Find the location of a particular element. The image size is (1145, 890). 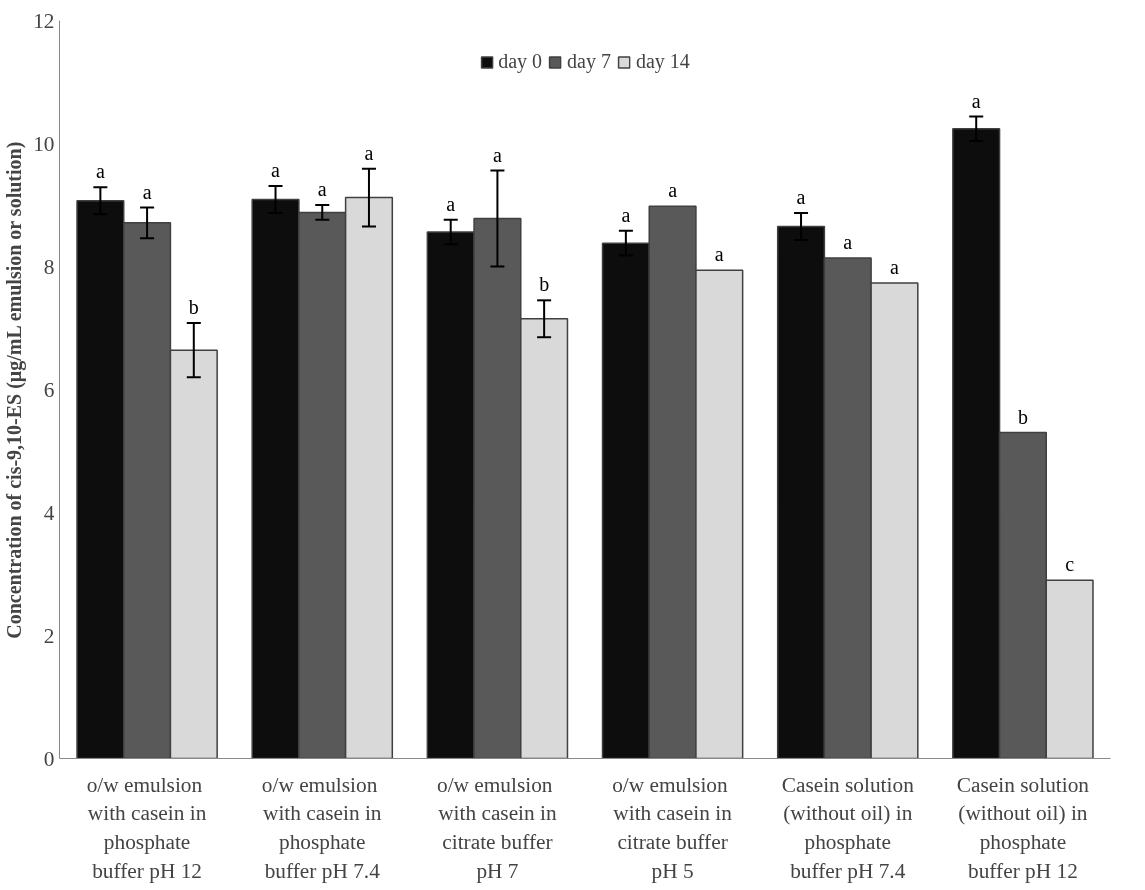

y-tick-label: 2 is located at coordinates (49, 635).